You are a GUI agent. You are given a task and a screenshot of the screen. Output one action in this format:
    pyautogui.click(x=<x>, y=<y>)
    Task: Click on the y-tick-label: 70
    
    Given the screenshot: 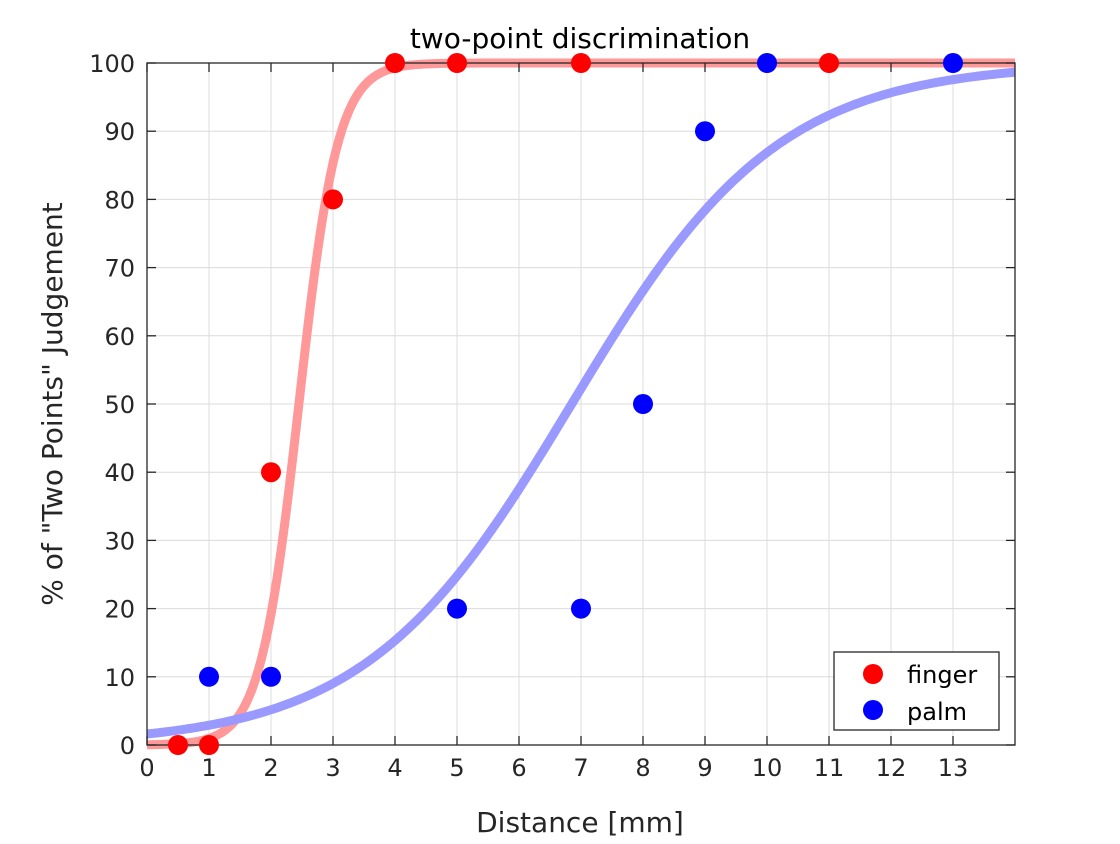 What is the action you would take?
    pyautogui.click(x=119, y=269)
    